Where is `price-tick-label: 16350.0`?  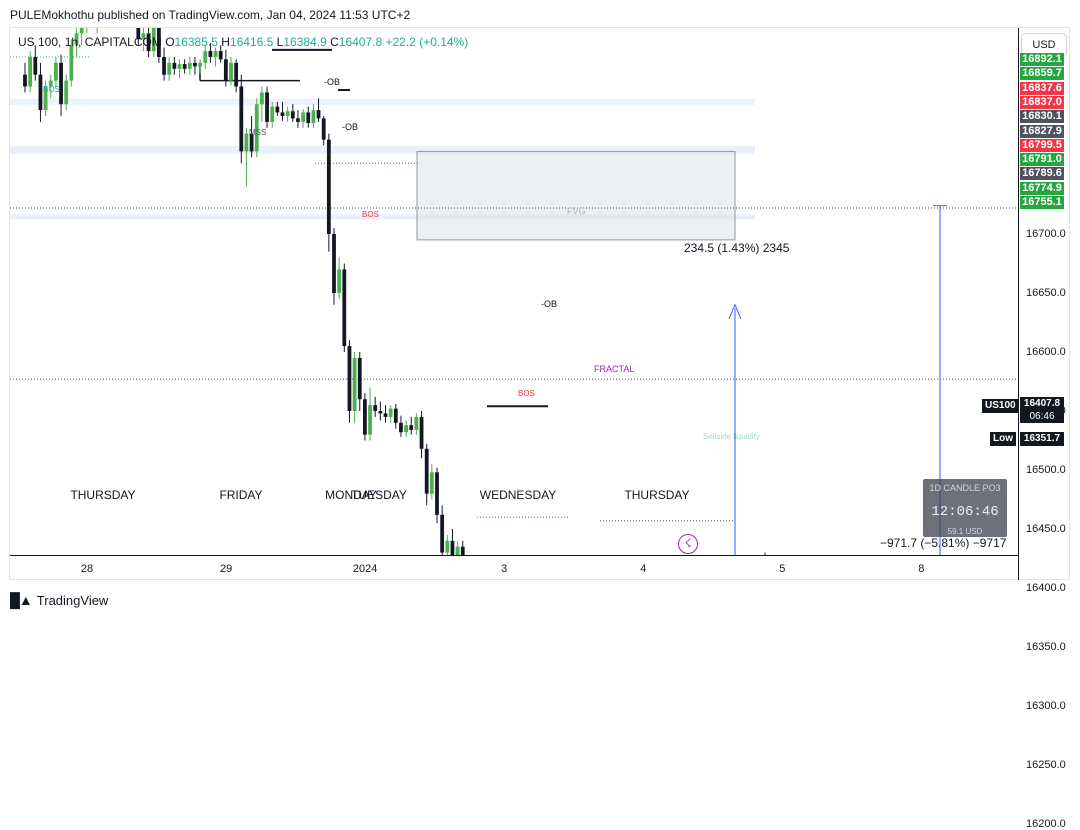
price-tick-label: 16350.0 is located at coordinates (1046, 647).